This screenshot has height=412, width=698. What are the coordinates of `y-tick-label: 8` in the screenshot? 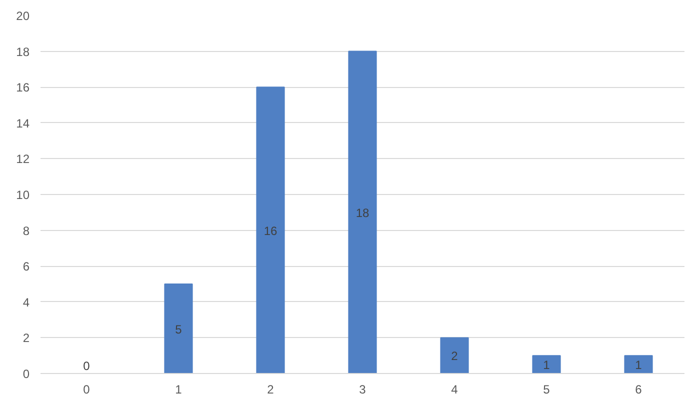 It's located at (26, 231).